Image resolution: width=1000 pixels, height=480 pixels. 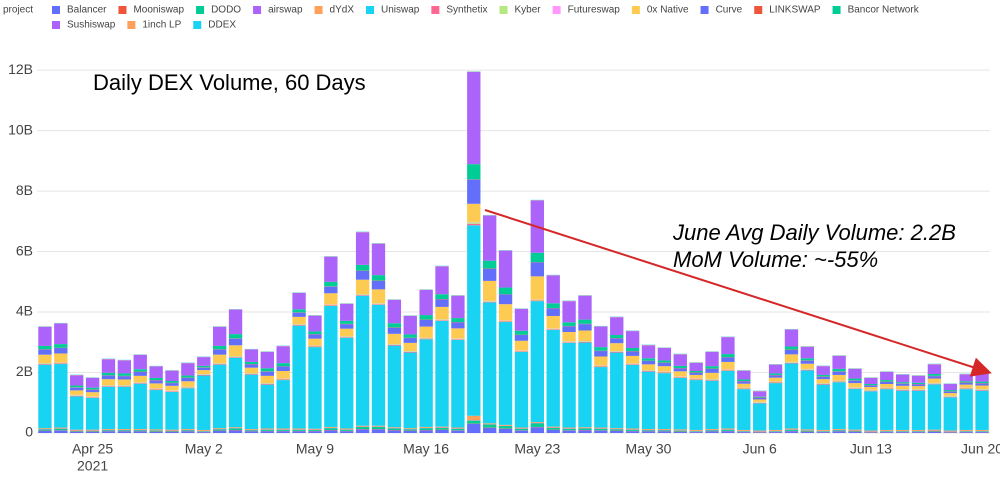 What do you see at coordinates (24, 311) in the screenshot?
I see `y-tick-label: 4B` at bounding box center [24, 311].